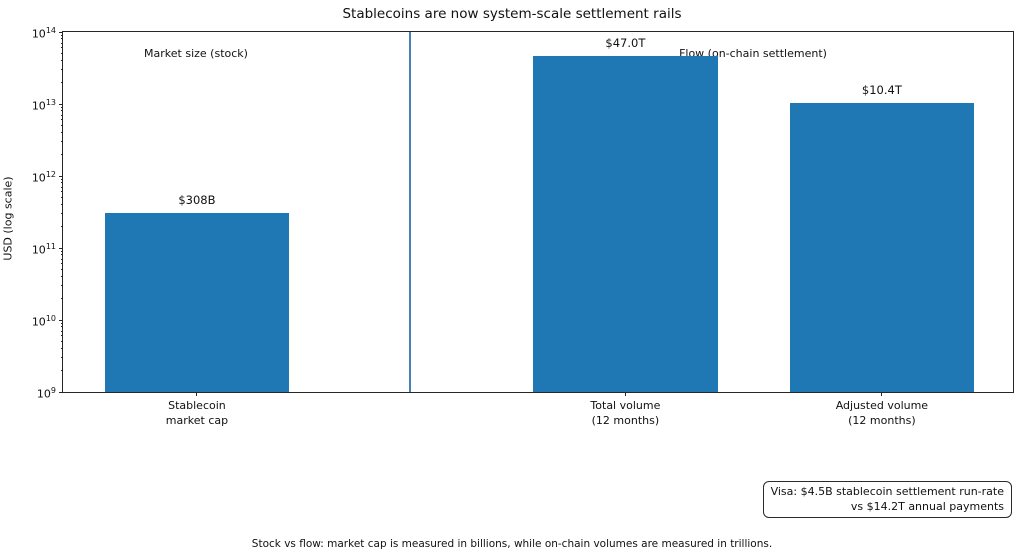 The image size is (1024, 560). I want to click on y-tick-label-10: 1010, so click(43, 321).